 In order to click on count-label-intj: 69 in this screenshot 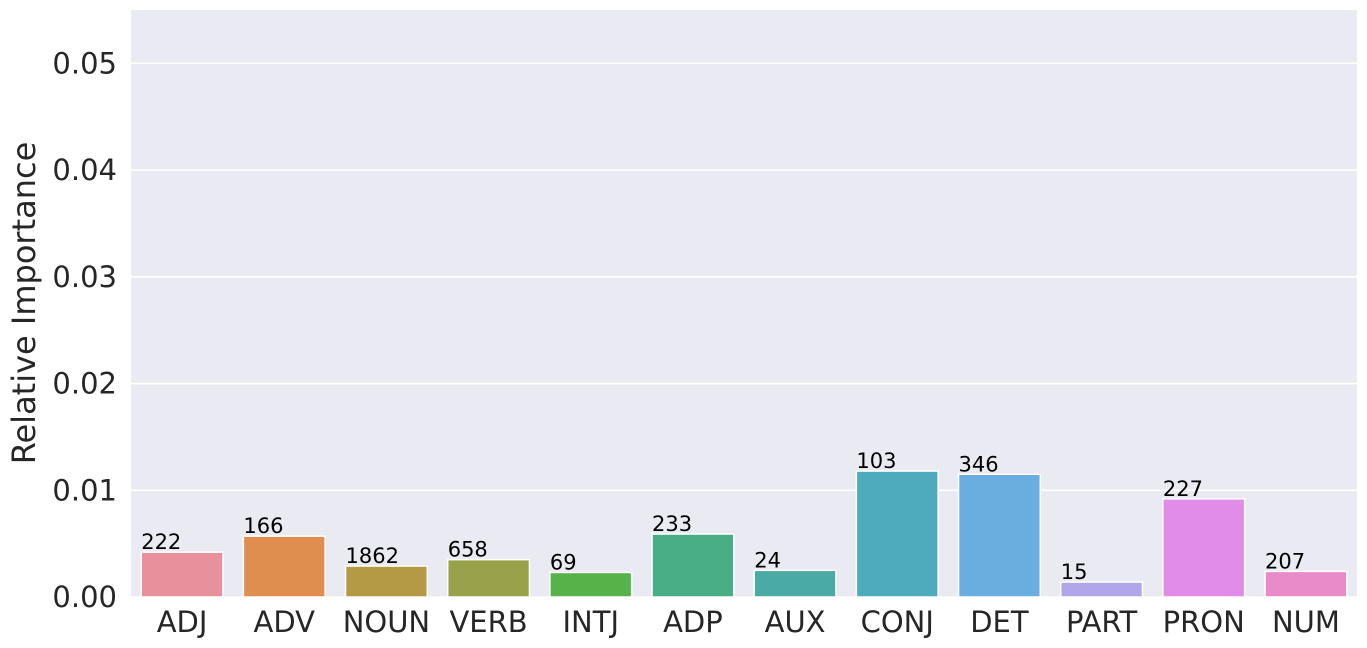, I will do `click(563, 562)`.